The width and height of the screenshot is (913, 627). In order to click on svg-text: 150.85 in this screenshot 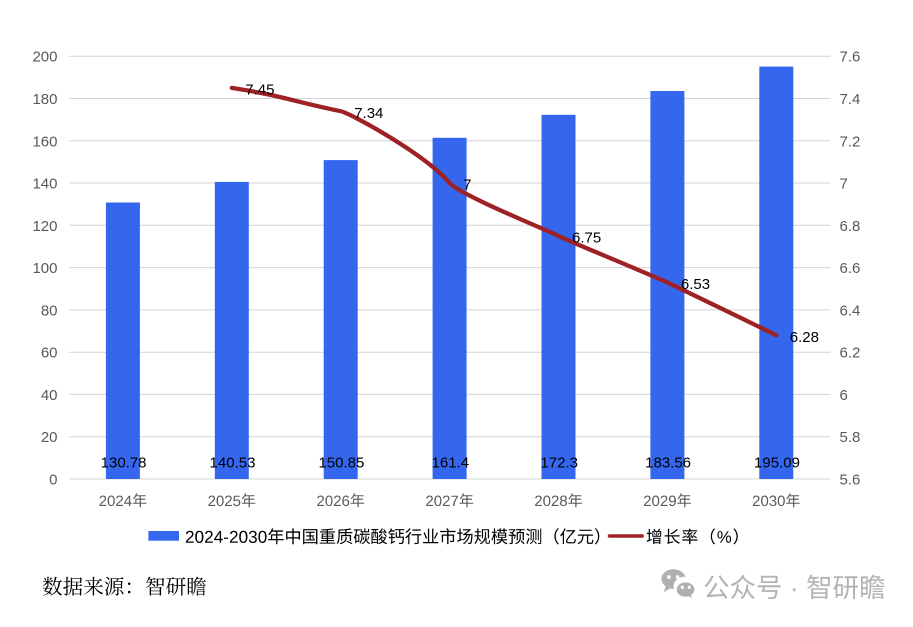, I will do `click(341, 463)`.